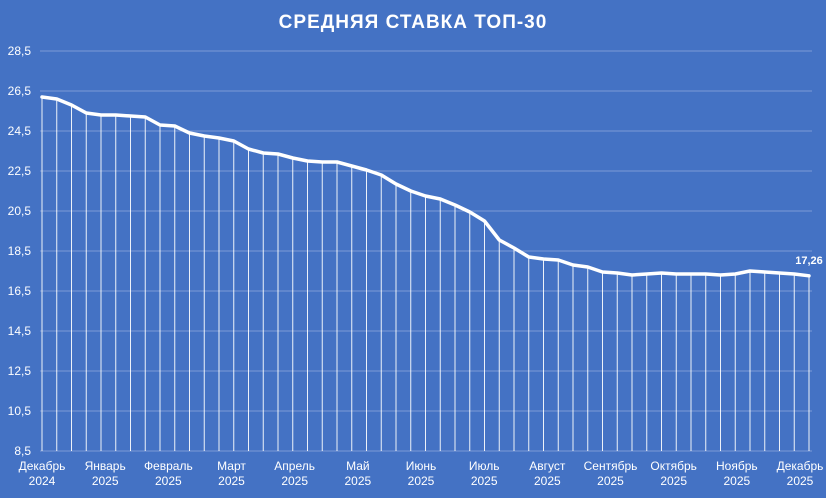  What do you see at coordinates (42, 481) in the screenshot?
I see `x-tick-year: 2024` at bounding box center [42, 481].